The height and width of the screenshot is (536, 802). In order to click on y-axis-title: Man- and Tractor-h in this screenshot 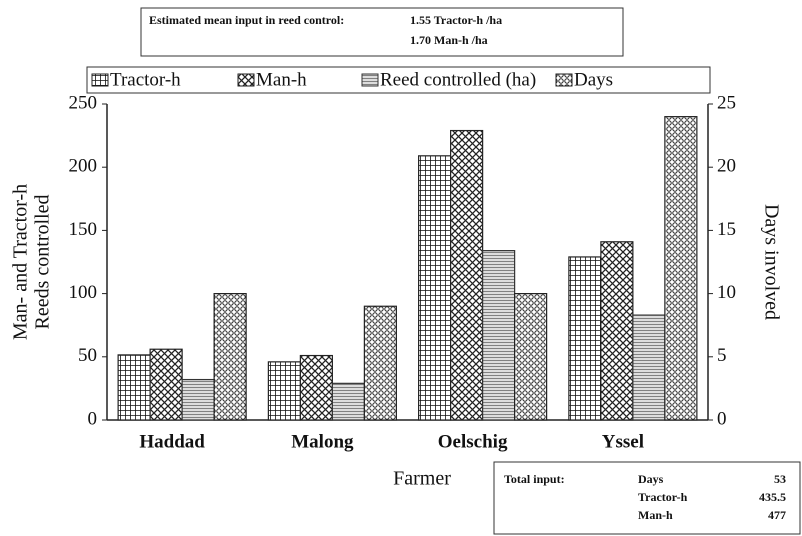, I will do `click(21, 262)`.